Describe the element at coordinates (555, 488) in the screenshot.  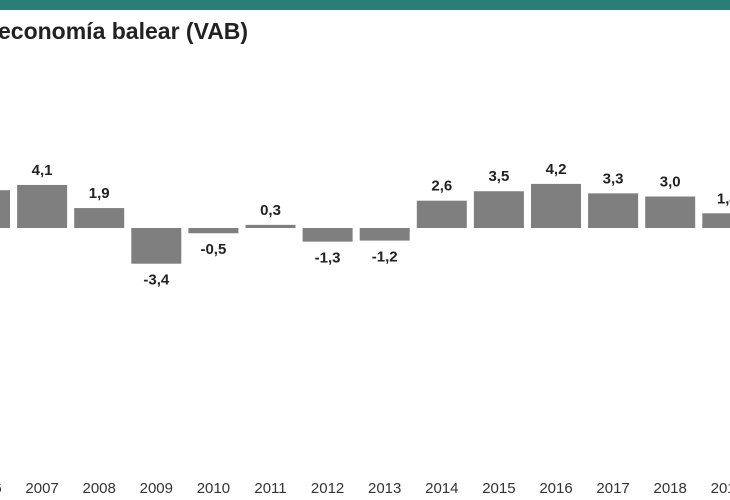
I see `x-tick-label: 2016` at that location.